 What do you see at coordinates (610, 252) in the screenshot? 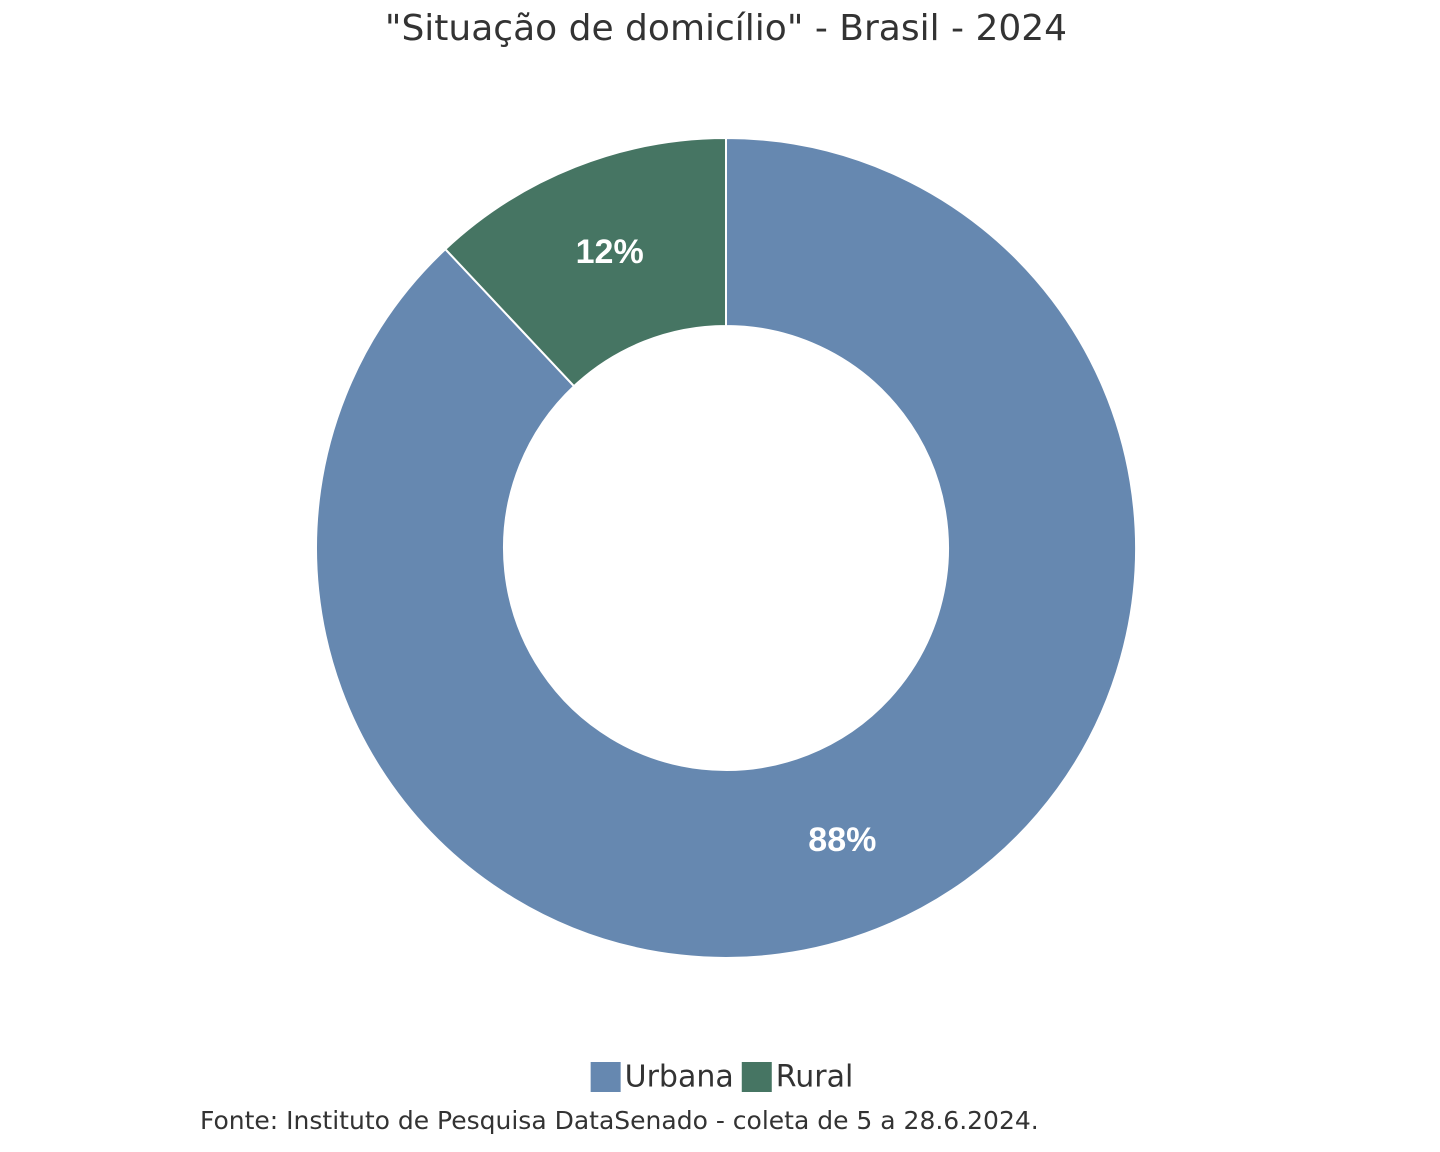
I see `data-label: 12%` at bounding box center [610, 252].